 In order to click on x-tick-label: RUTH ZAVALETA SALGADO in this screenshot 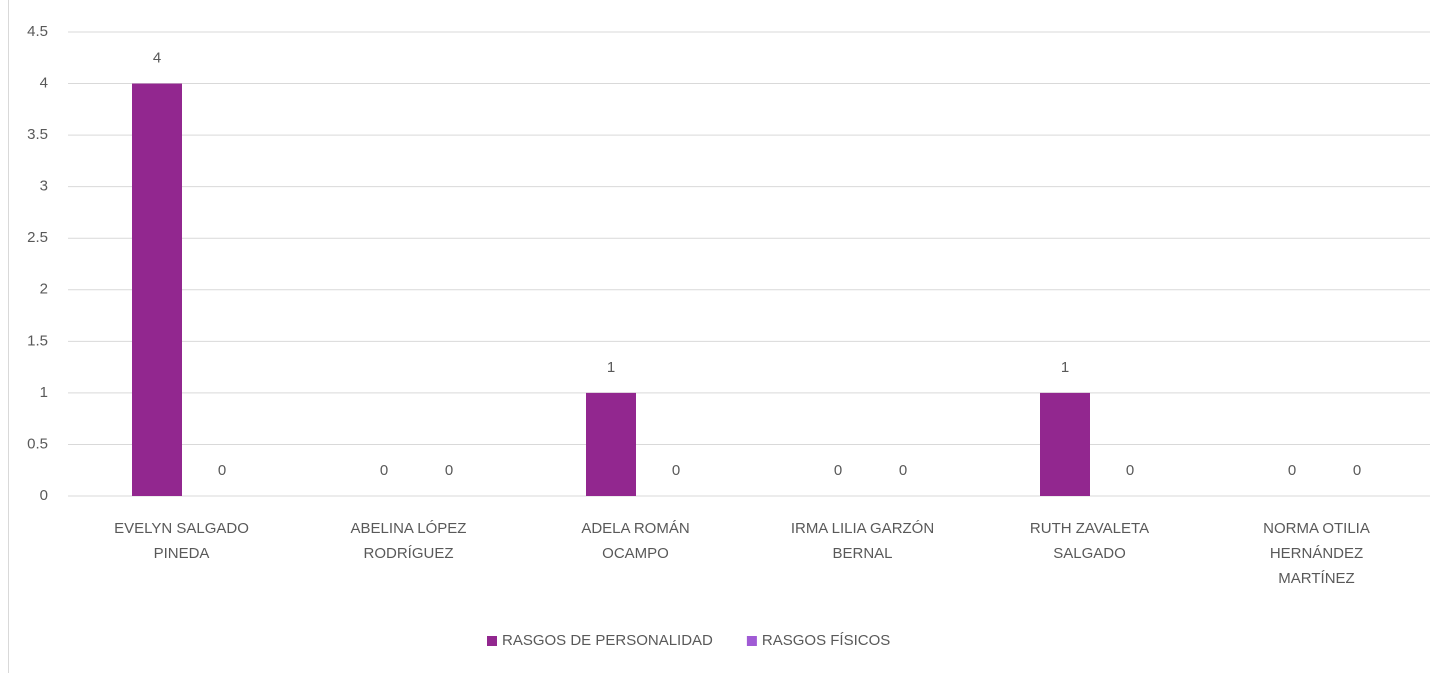, I will do `click(1089, 541)`.